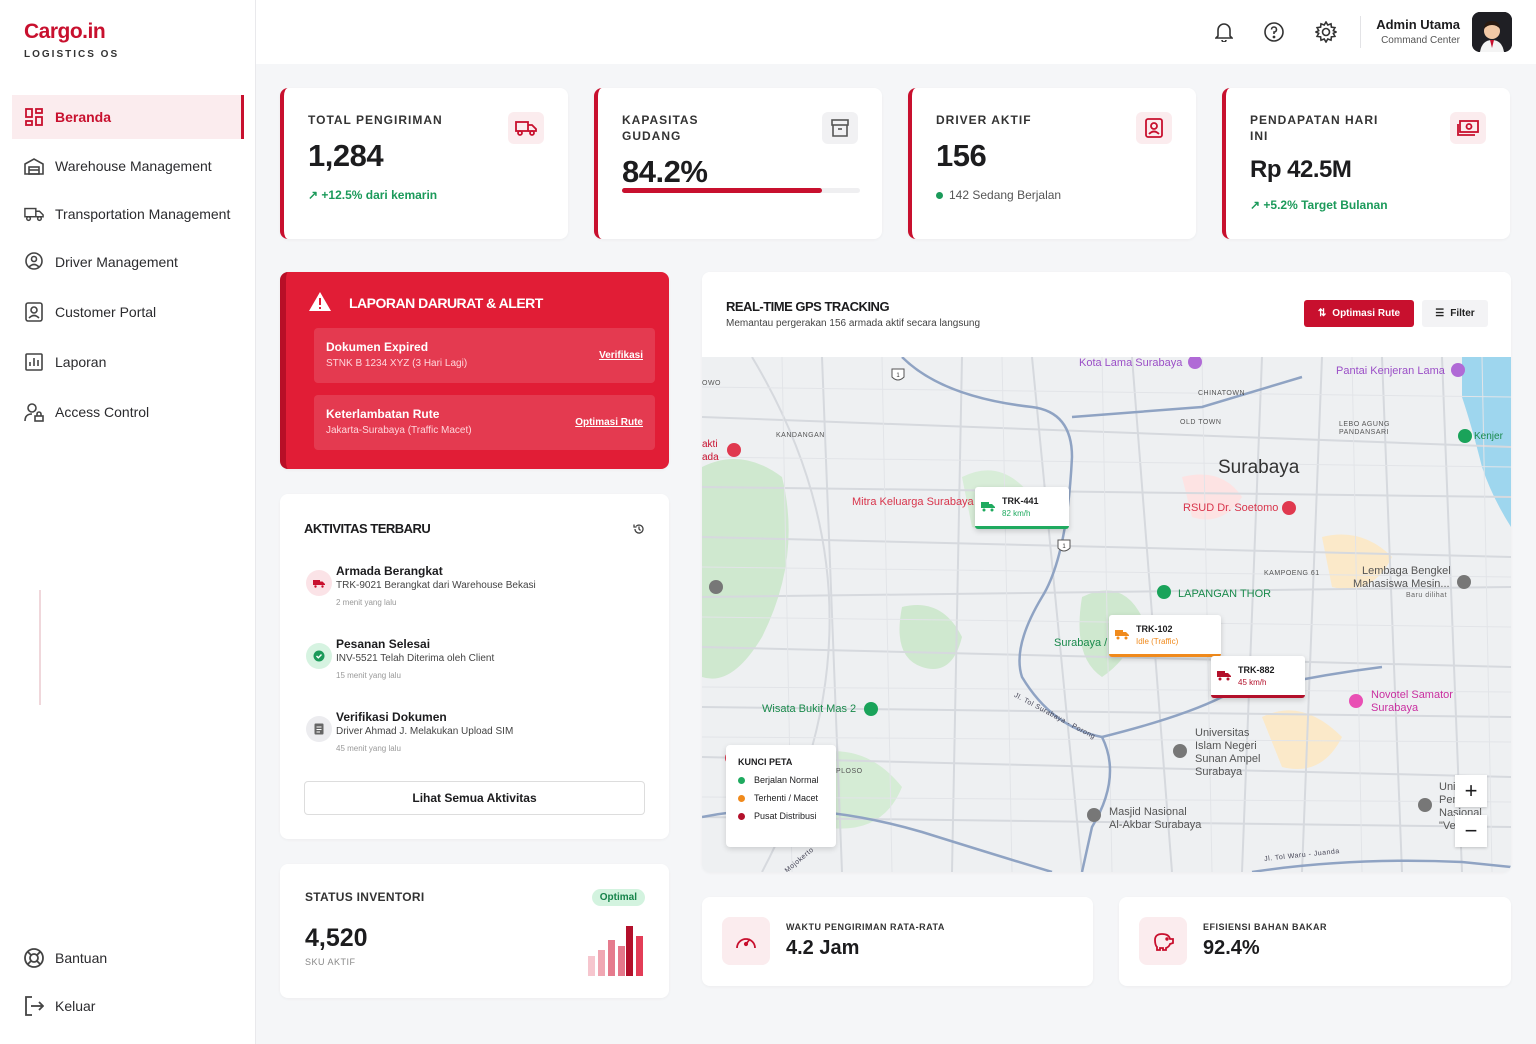  Describe the element at coordinates (1222, 393) in the screenshot. I see `map-label: CHINATOWN` at that location.